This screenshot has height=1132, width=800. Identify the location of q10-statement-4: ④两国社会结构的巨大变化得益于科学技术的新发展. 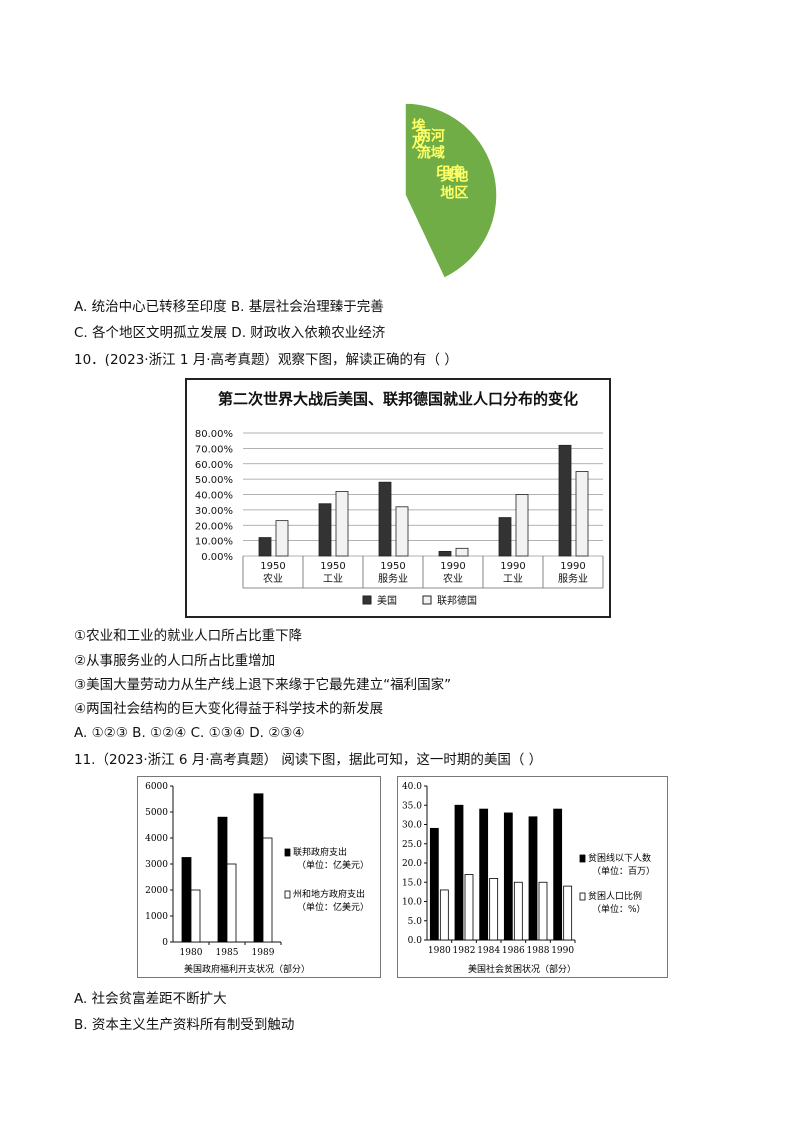
(229, 709).